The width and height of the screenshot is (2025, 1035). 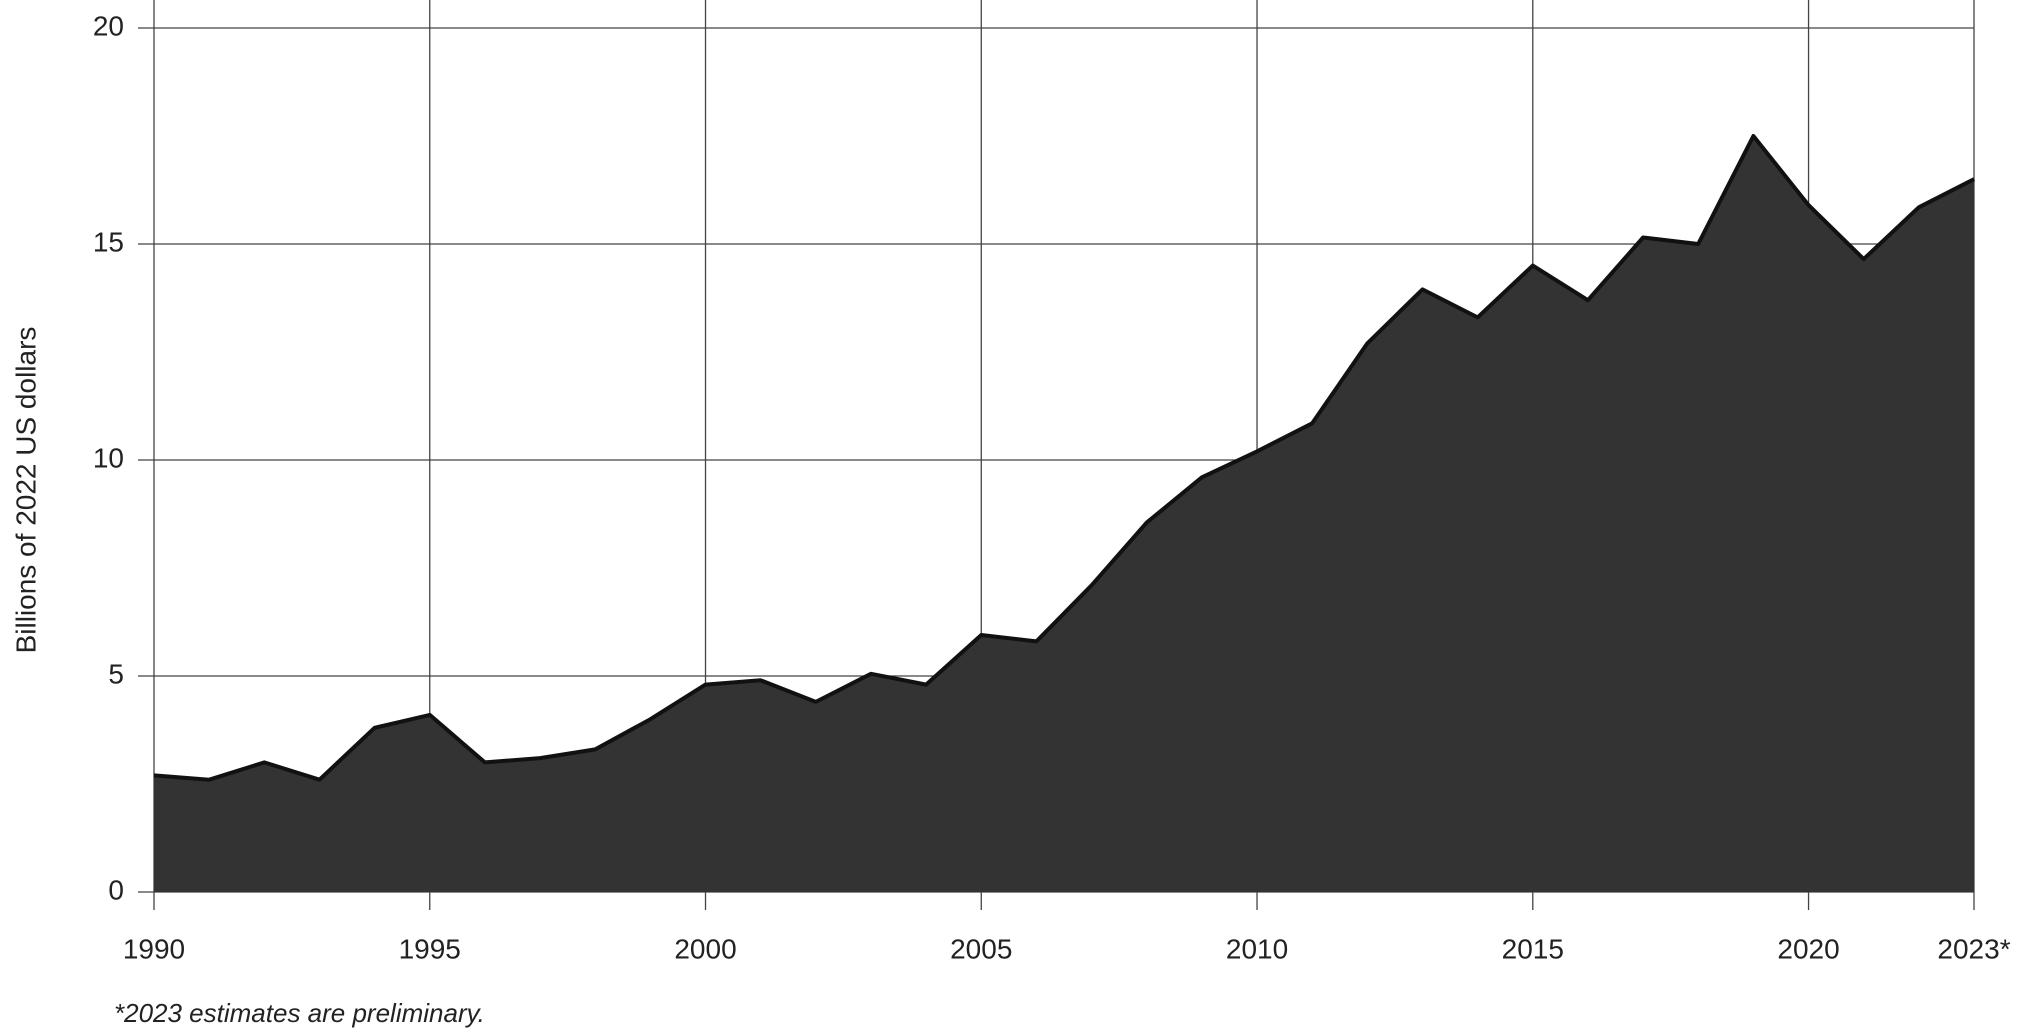 What do you see at coordinates (1257, 948) in the screenshot?
I see `x-tick-label: 2010` at bounding box center [1257, 948].